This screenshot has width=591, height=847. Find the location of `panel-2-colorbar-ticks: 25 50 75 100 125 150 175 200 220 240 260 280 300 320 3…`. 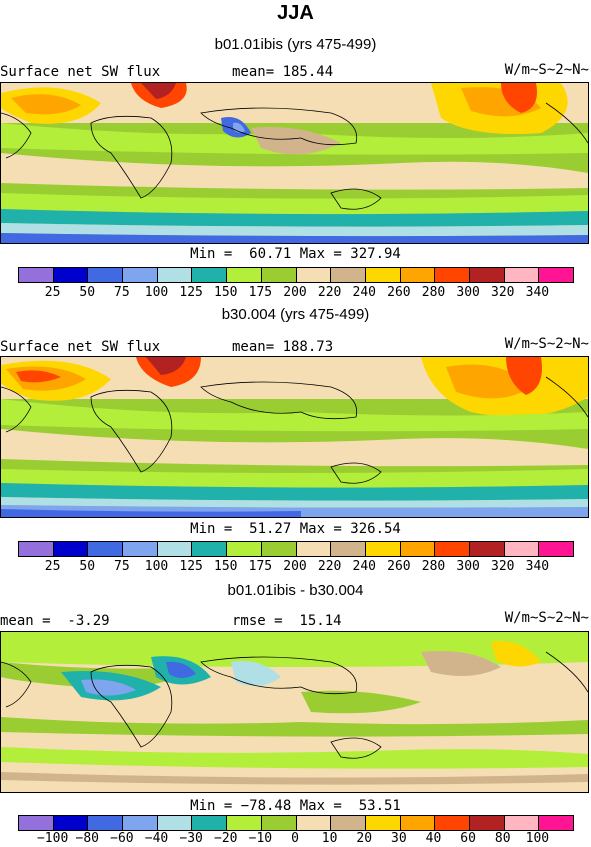

panel-2-colorbar-ticks: 25 50 75 100 125 150 175 200 220 240 260 280 300 320 3… is located at coordinates (295, 567).